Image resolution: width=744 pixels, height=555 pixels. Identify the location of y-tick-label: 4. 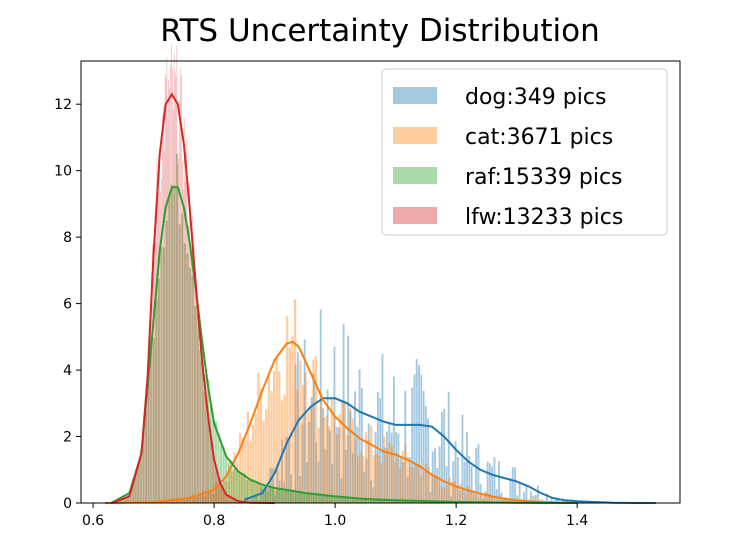
(67, 371).